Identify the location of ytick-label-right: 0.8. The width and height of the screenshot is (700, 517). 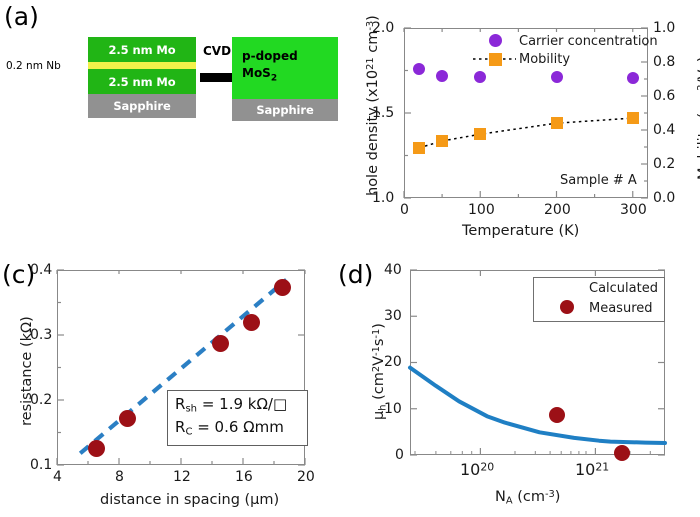
(664, 62).